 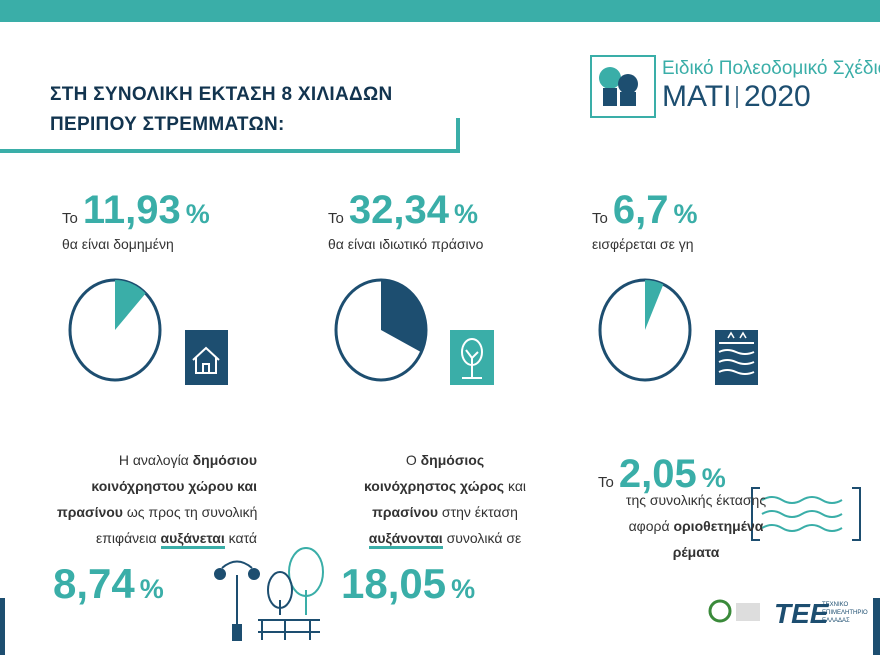 What do you see at coordinates (434, 486) in the screenshot?
I see `text-segment: κοινόχρηστος χώρος` at bounding box center [434, 486].